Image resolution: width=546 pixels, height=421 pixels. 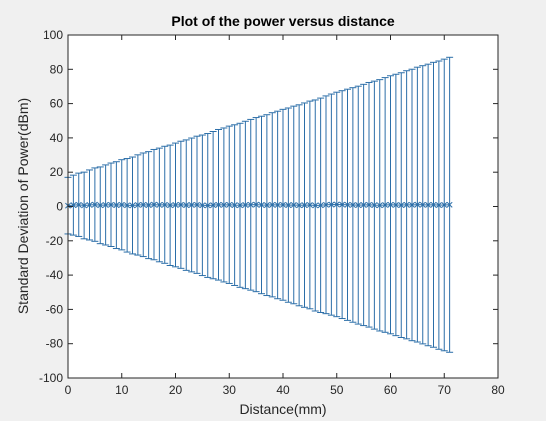 I want to click on x-tick-label: 40, so click(x=283, y=390).